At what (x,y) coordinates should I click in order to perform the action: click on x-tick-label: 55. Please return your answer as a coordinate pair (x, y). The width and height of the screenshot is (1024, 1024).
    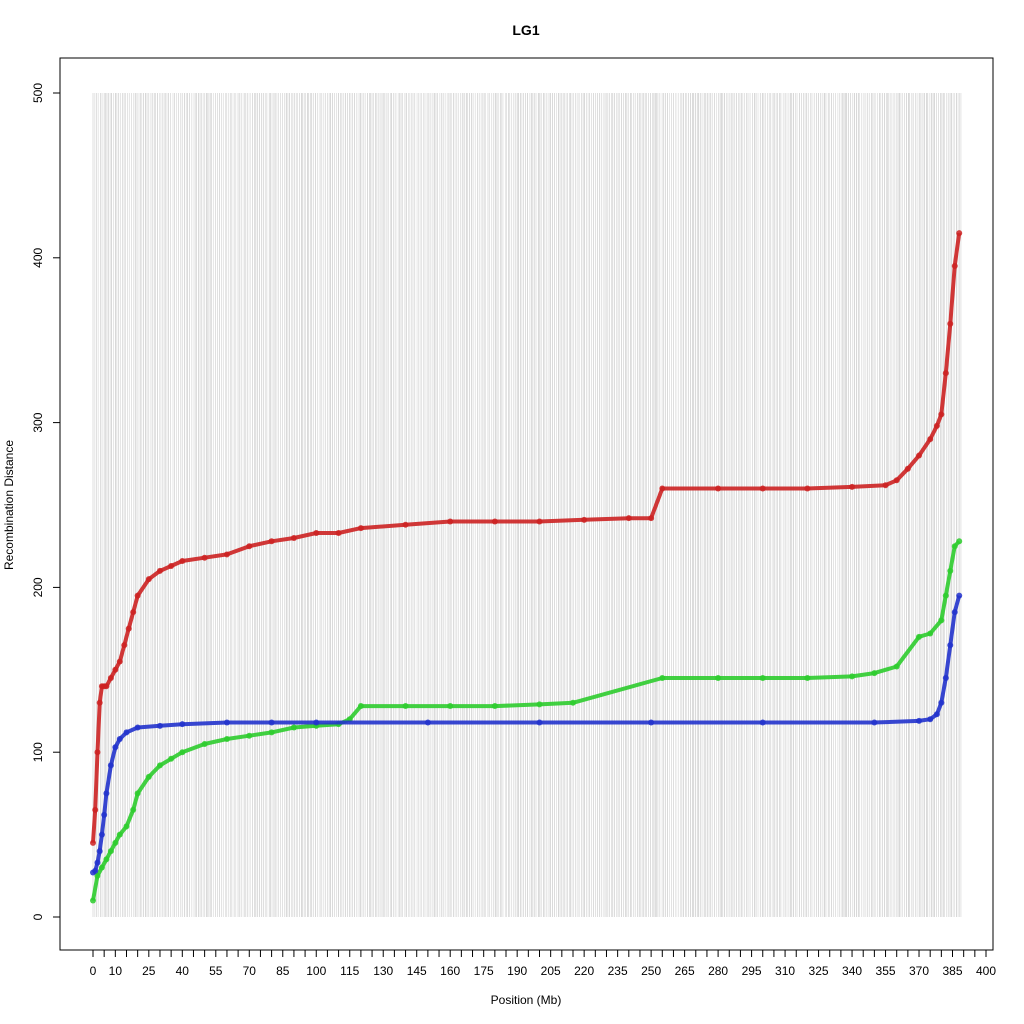
    Looking at the image, I should click on (216, 971).